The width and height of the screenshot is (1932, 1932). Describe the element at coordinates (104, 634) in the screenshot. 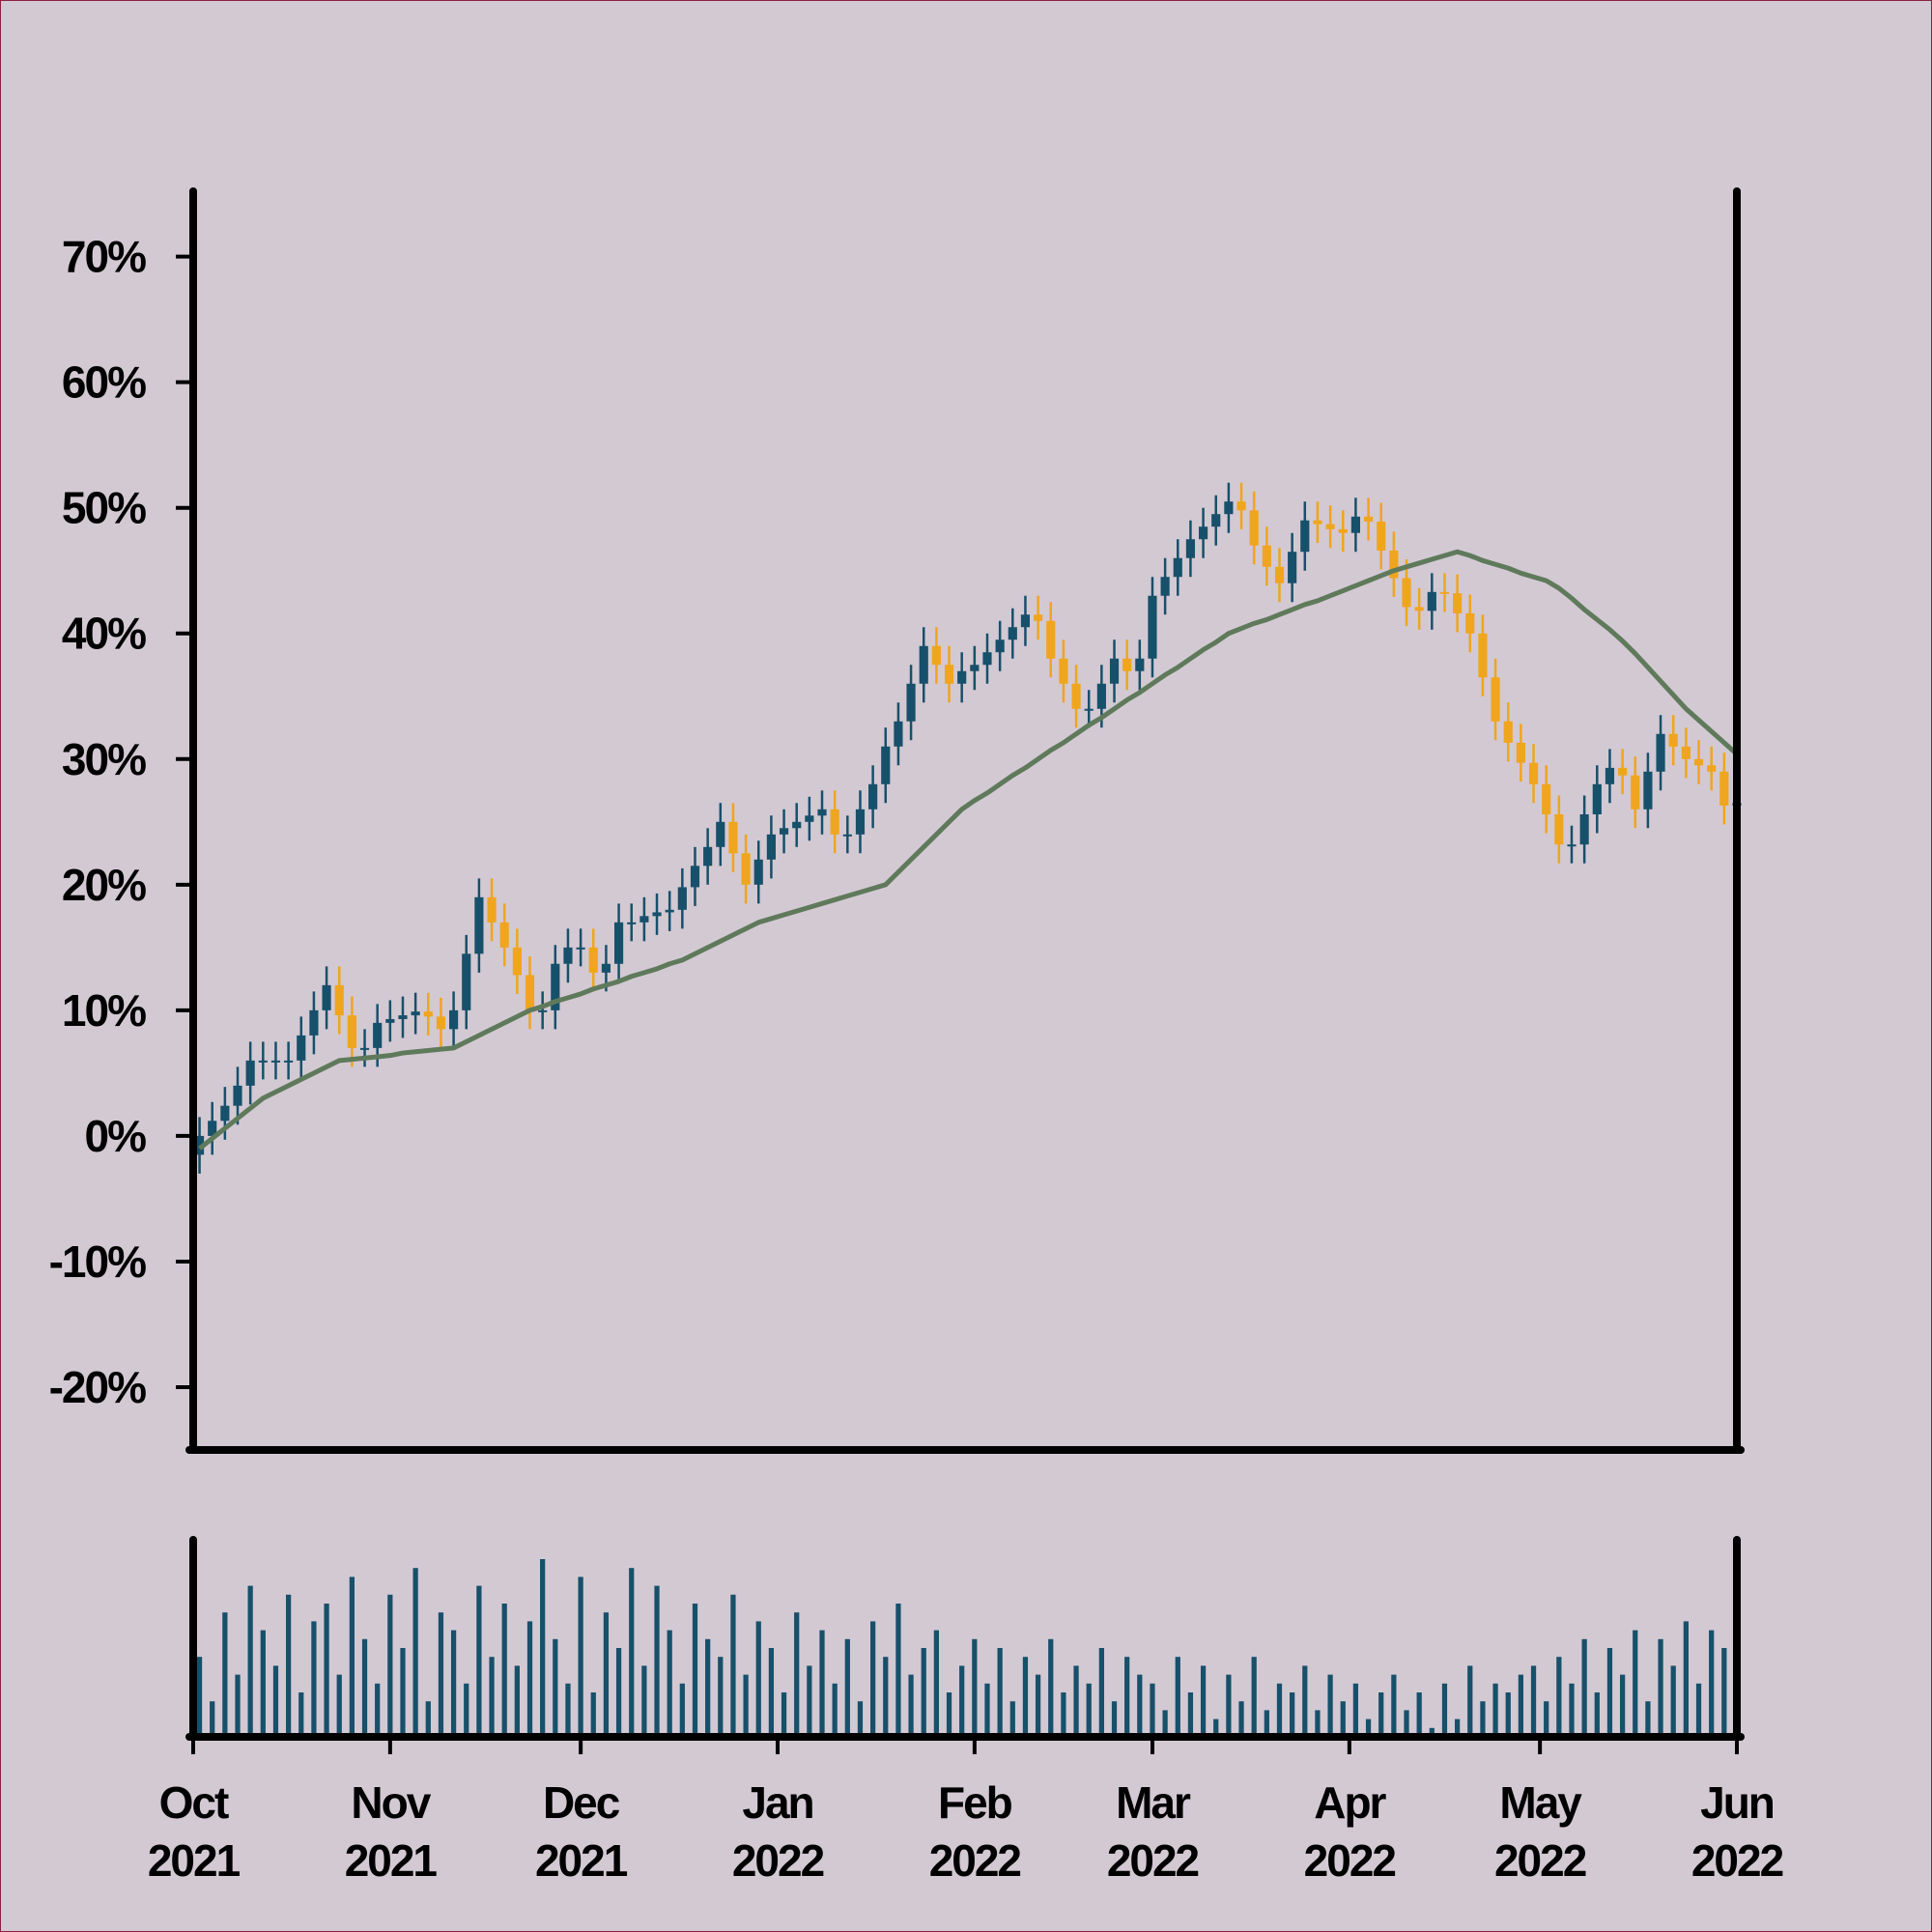

I see `y-tick-label: 40%` at that location.